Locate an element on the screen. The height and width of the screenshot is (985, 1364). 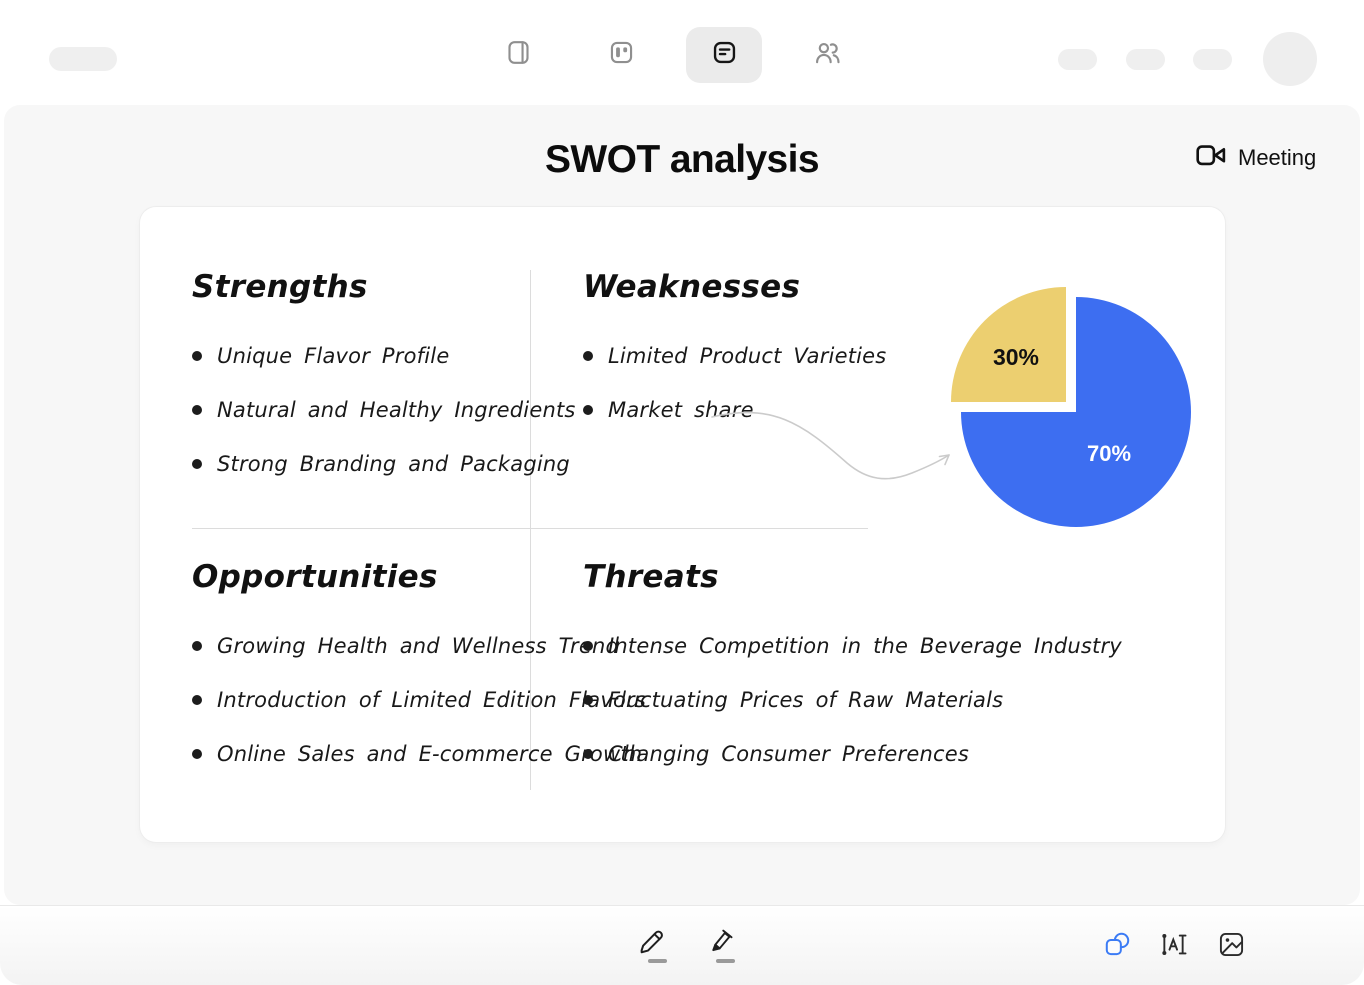
people-icon is located at coordinates (827, 55).